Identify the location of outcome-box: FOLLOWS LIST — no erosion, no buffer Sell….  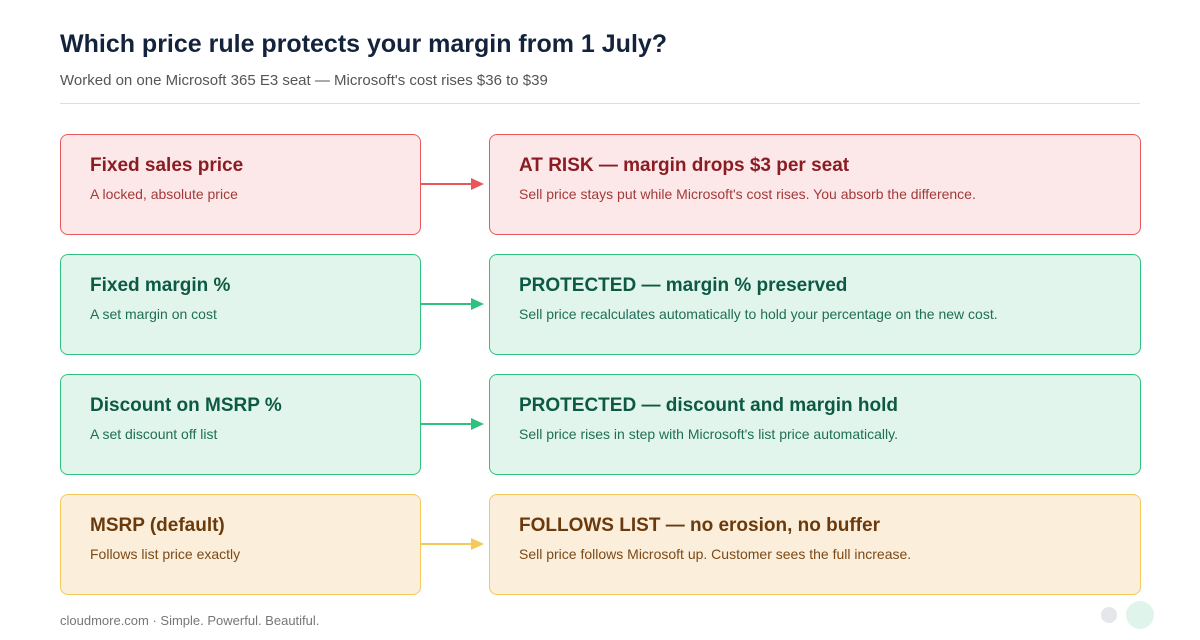
(815, 544).